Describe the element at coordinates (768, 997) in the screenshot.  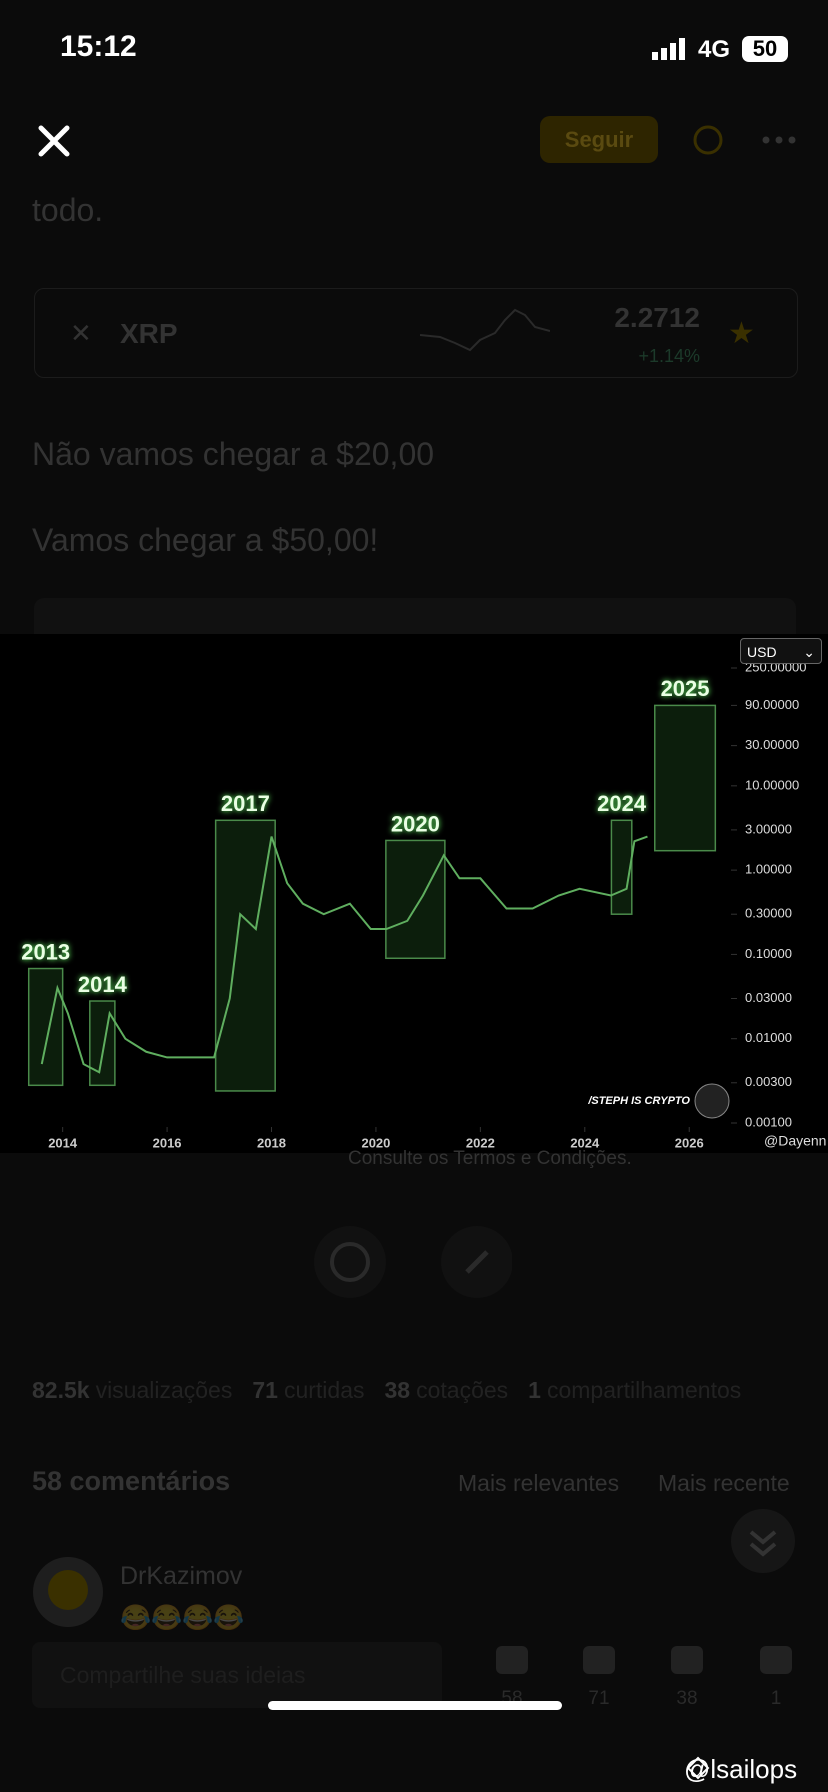
I see `y-tick-label: 0.03000` at that location.